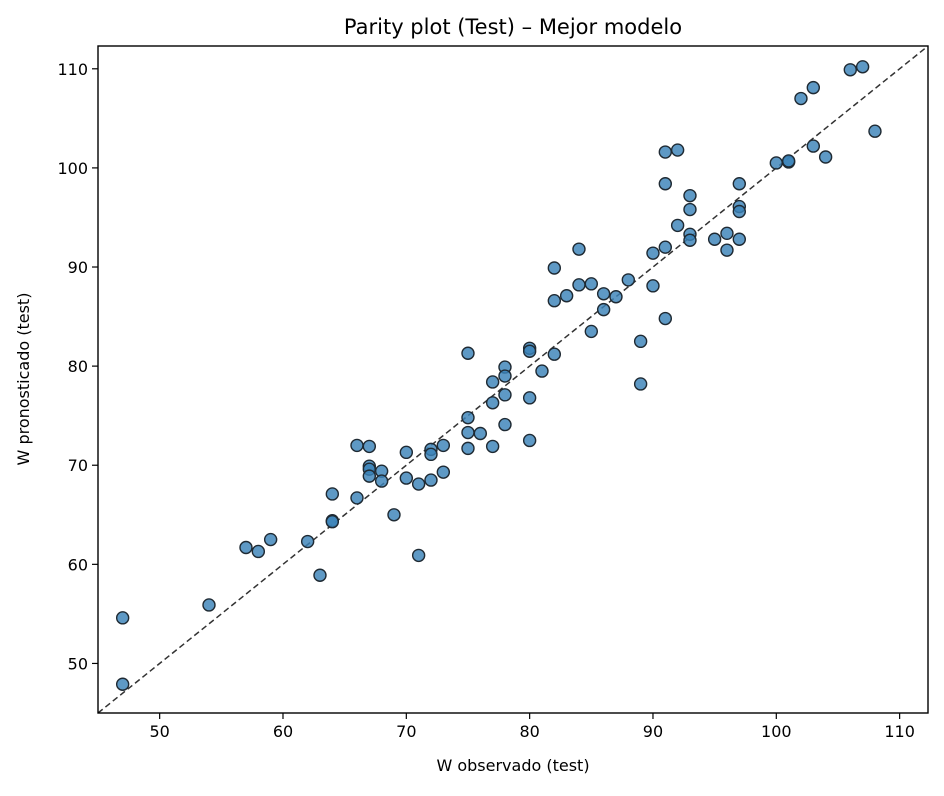 This screenshot has height=796, width=944. I want to click on y-tick-label: 70, so click(78, 465).